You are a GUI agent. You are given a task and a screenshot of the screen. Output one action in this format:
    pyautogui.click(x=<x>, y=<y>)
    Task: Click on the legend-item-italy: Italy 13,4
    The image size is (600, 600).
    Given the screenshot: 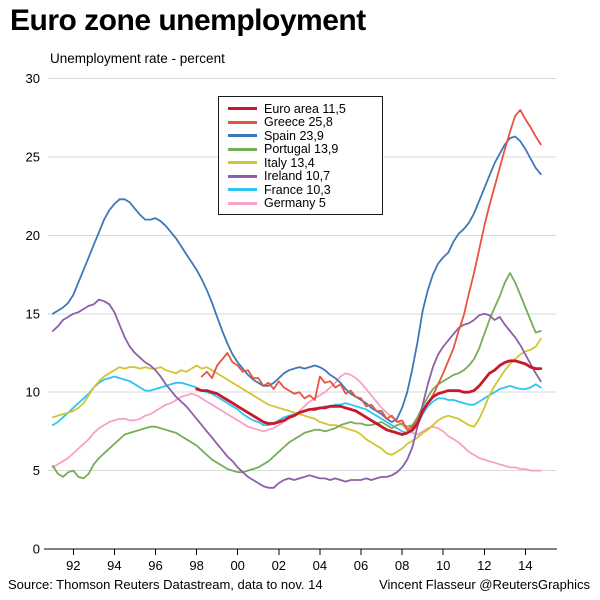 What is the action you would take?
    pyautogui.click(x=303, y=163)
    